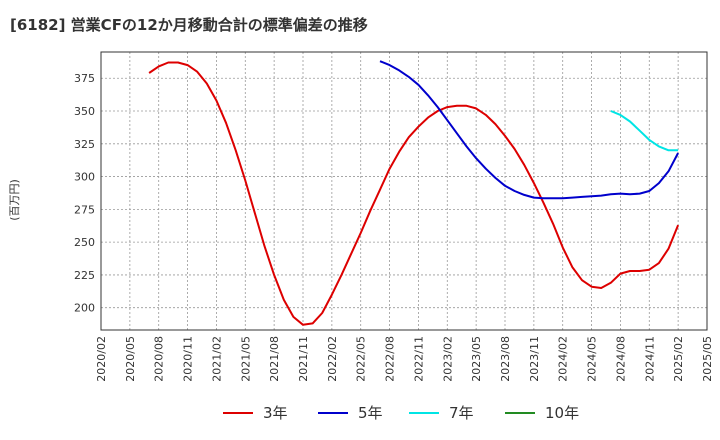 Image resolution: width=720 pixels, height=440 pixels. I want to click on x-tick-label: 2020/11, so click(188, 359).